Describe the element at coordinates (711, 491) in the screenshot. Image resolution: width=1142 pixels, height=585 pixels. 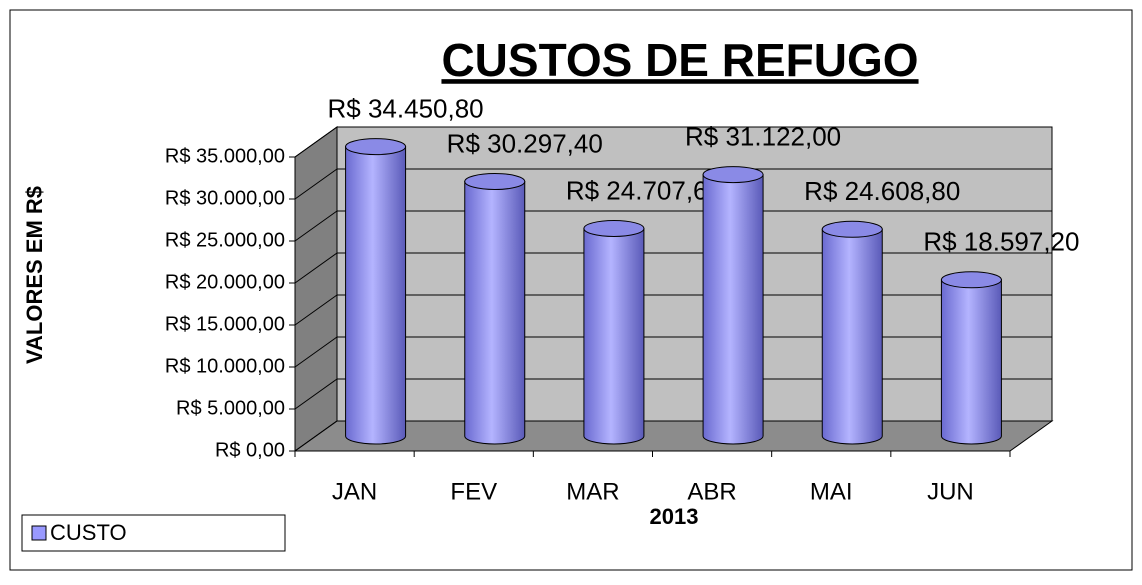
I see `x-tick-label: ABR` at that location.